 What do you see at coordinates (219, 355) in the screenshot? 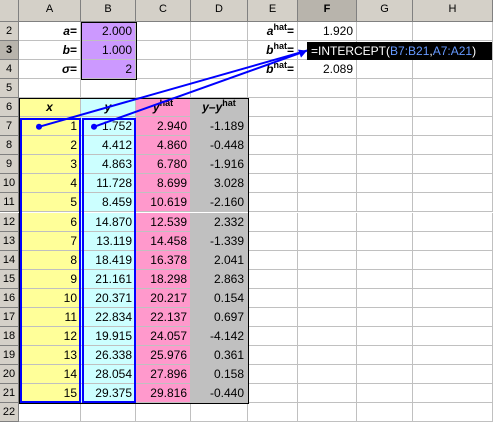
I see `residual-value: 0.361` at bounding box center [219, 355].